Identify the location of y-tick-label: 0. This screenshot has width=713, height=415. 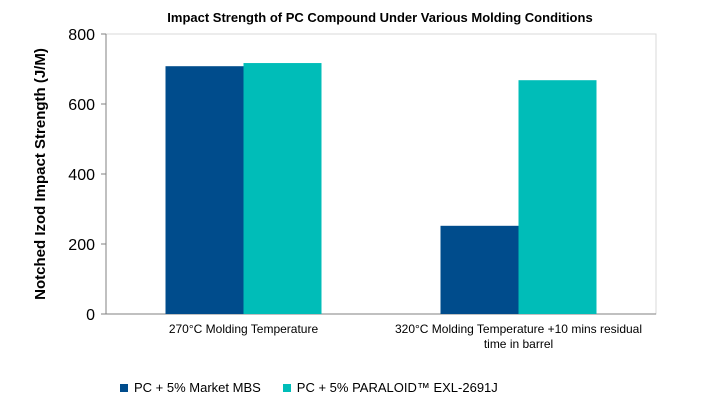
(90, 315).